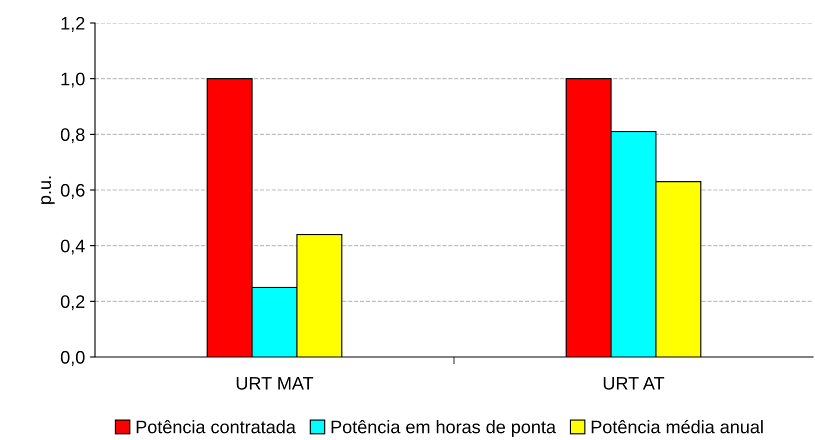  What do you see at coordinates (72, 247) in the screenshot?
I see `y-tick-label: 0,4` at bounding box center [72, 247].